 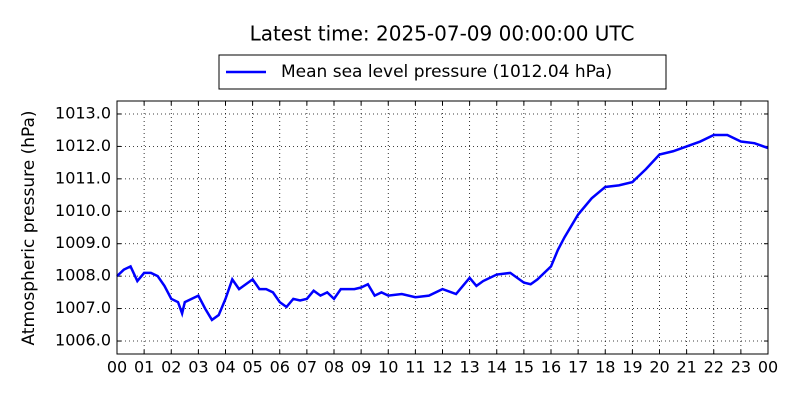 I want to click on y-tick-label: 1008.0, so click(x=83, y=275).